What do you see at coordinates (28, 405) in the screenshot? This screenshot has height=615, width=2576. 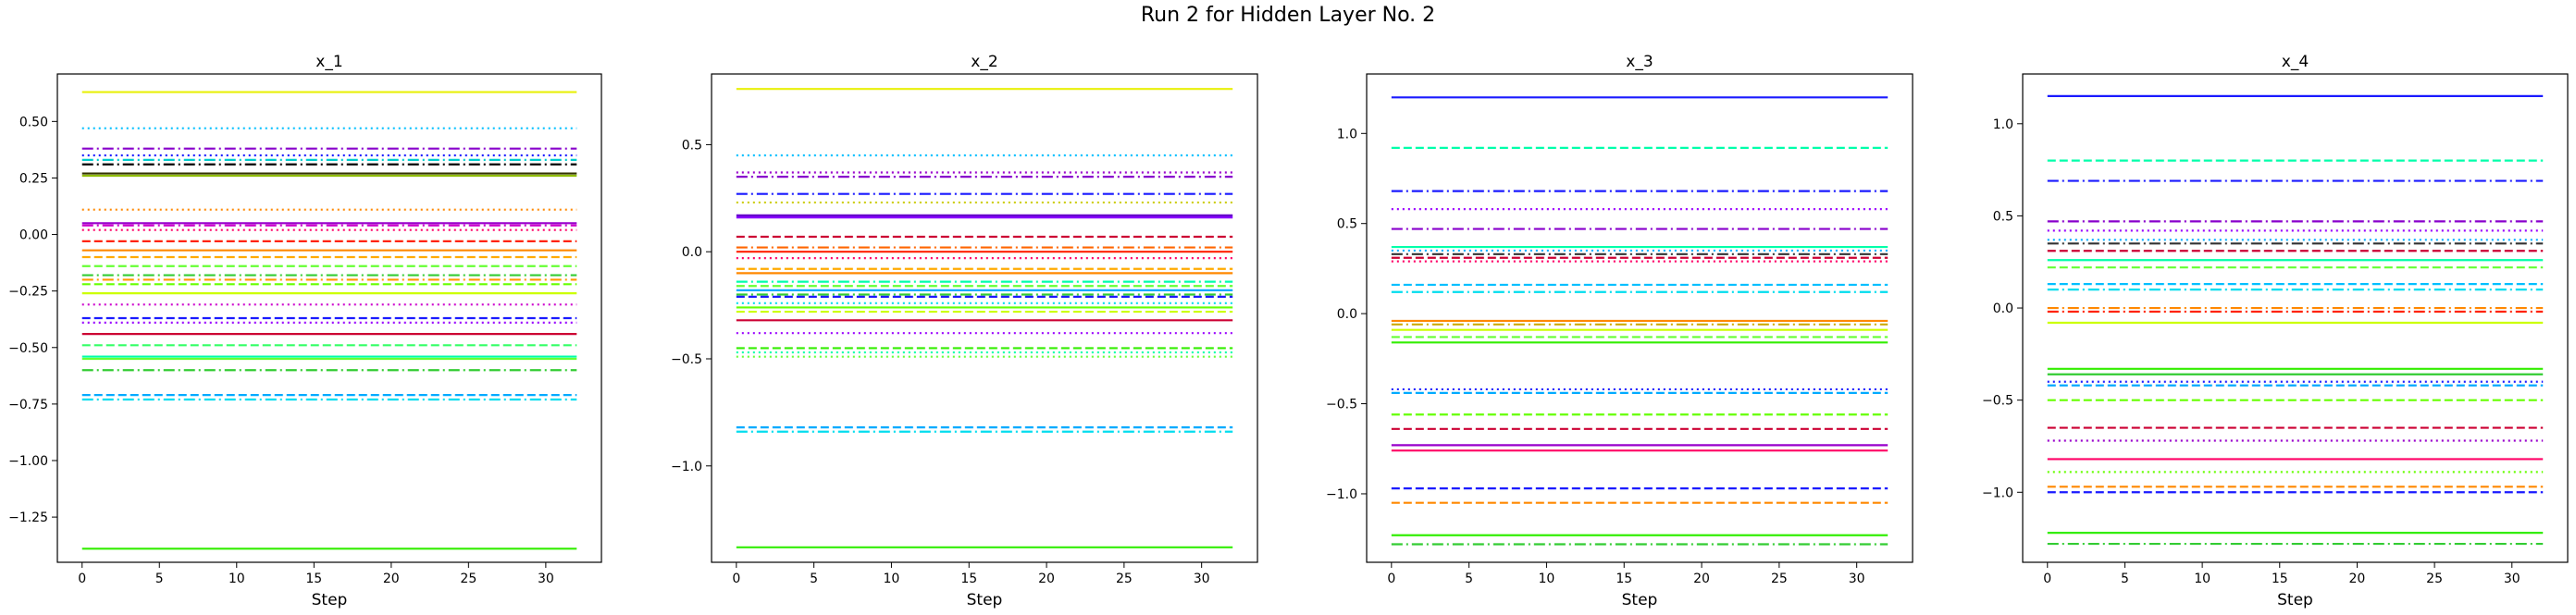 I see `y-tick-label: −0.75` at bounding box center [28, 405].